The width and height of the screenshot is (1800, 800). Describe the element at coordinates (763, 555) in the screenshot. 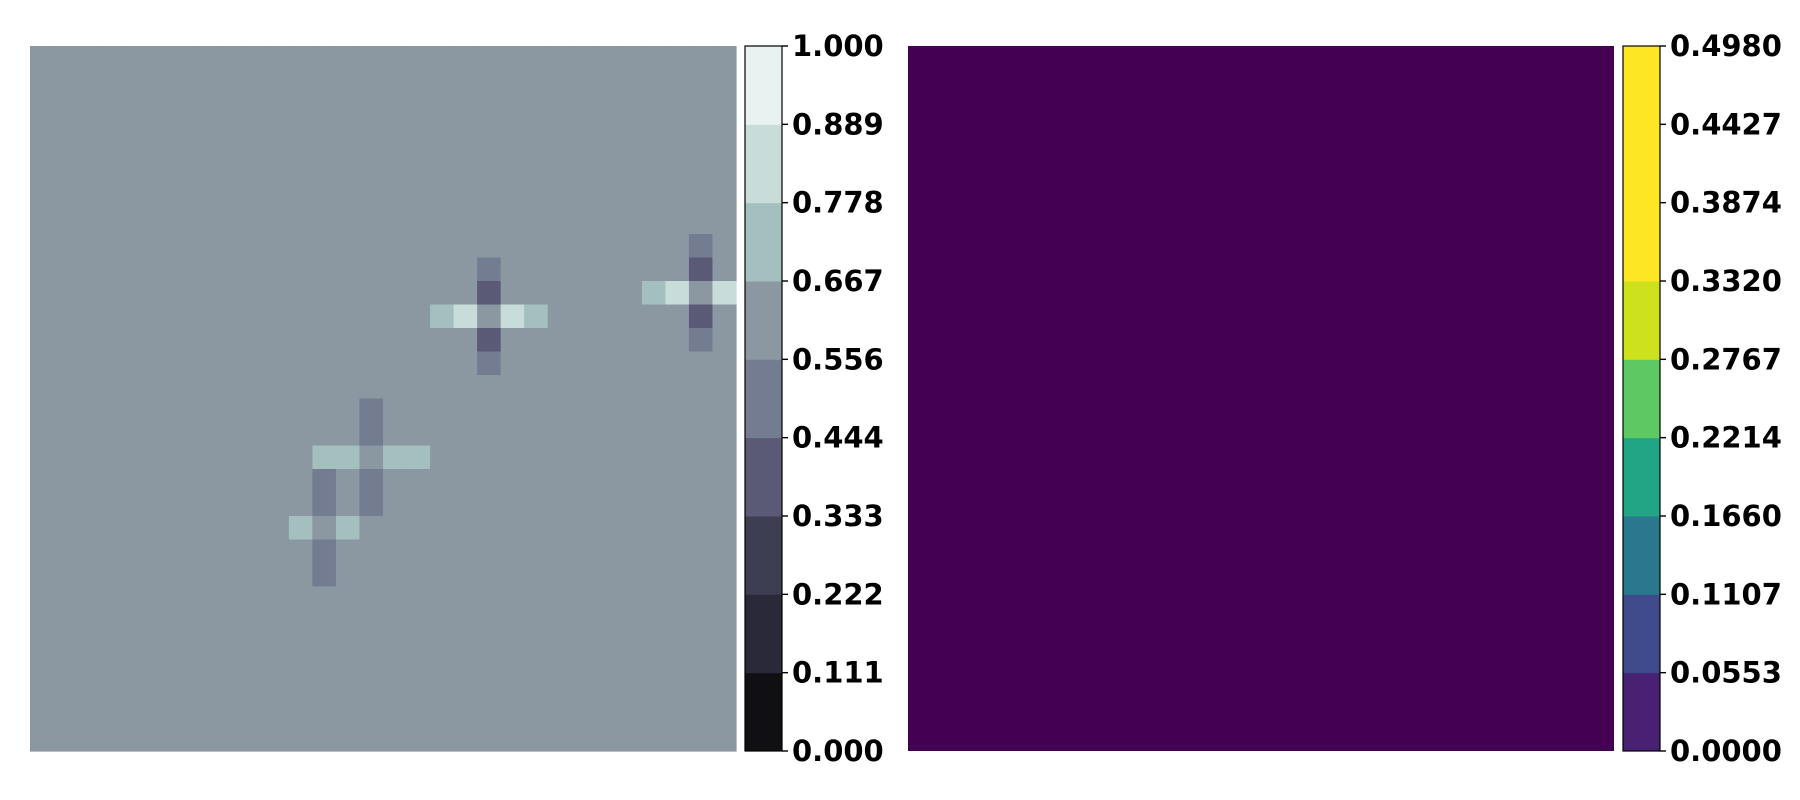

I see `left-colorbar-band` at that location.